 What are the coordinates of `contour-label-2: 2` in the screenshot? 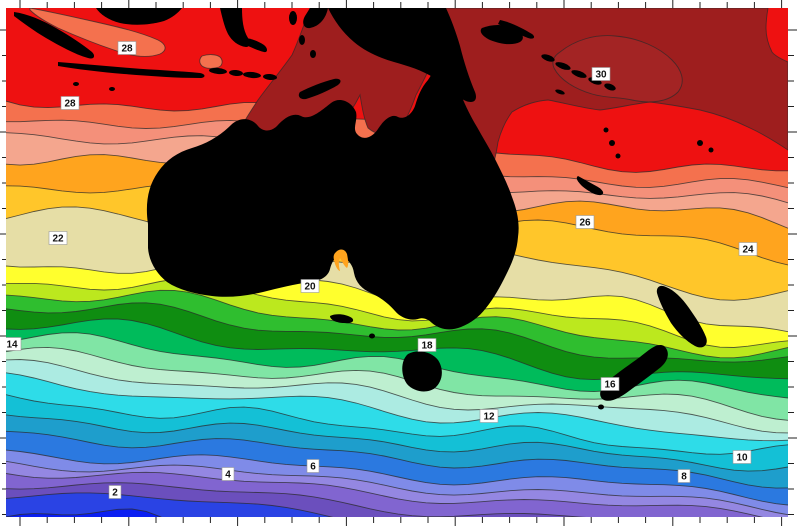 It's located at (115, 492).